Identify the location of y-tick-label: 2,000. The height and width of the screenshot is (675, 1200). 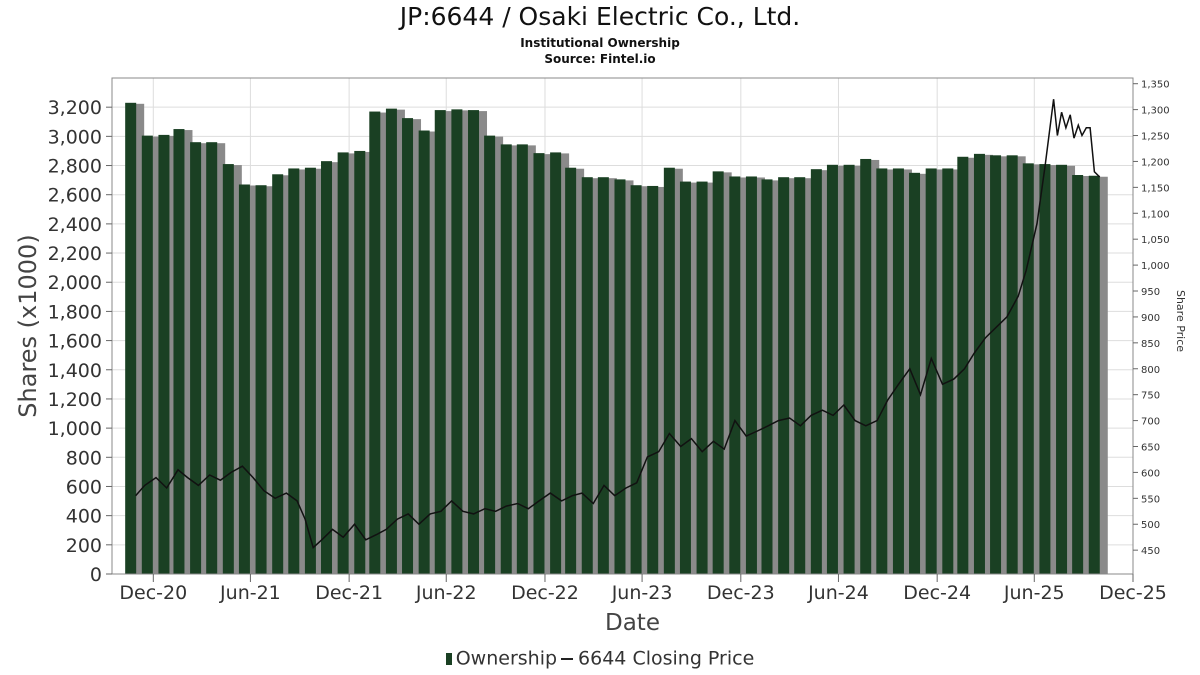
(75, 283).